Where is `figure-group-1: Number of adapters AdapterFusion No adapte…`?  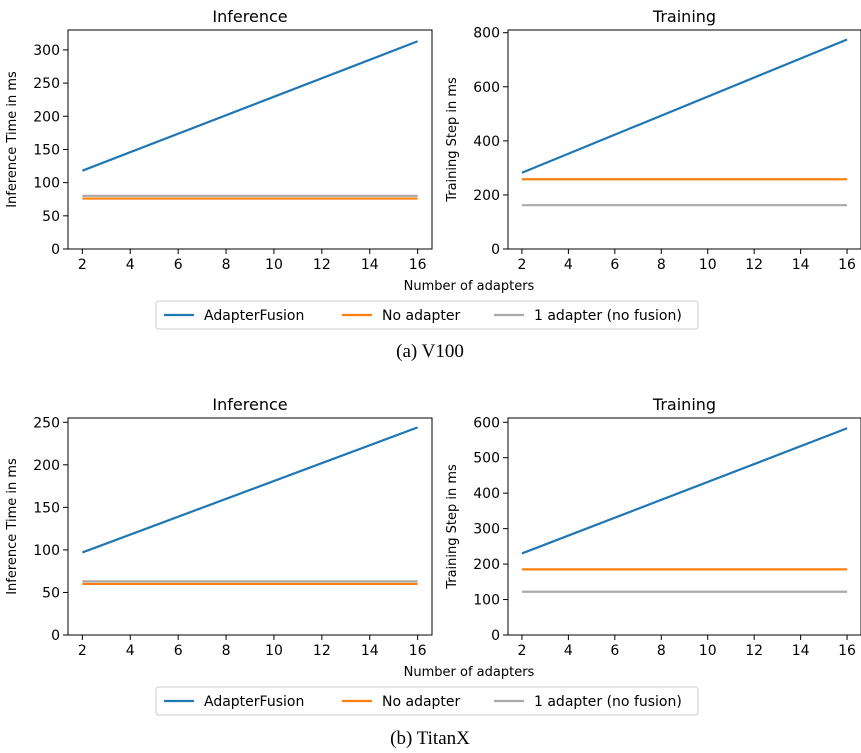 figure-group-1: Number of adapters AdapterFusion No adapte… is located at coordinates (427, 320).